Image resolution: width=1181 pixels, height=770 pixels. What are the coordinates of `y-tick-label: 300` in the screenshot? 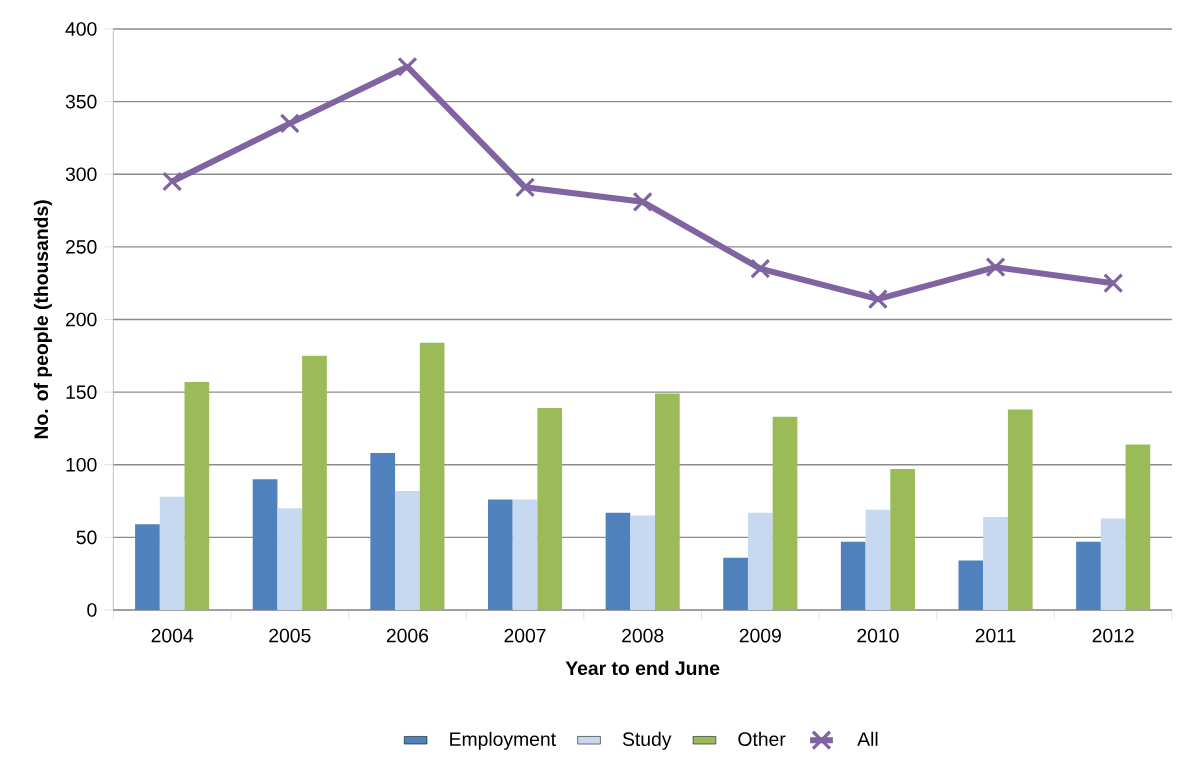 It's located at (81, 174).